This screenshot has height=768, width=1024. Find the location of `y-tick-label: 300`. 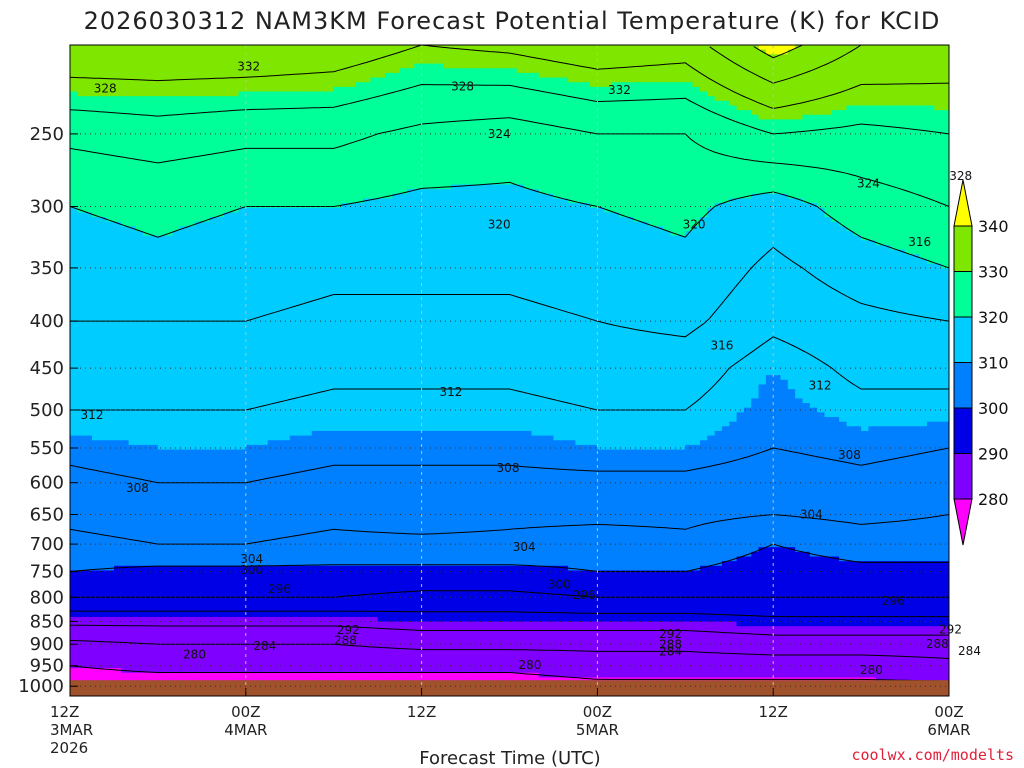

y-tick-label: 300 is located at coordinates (47, 207).